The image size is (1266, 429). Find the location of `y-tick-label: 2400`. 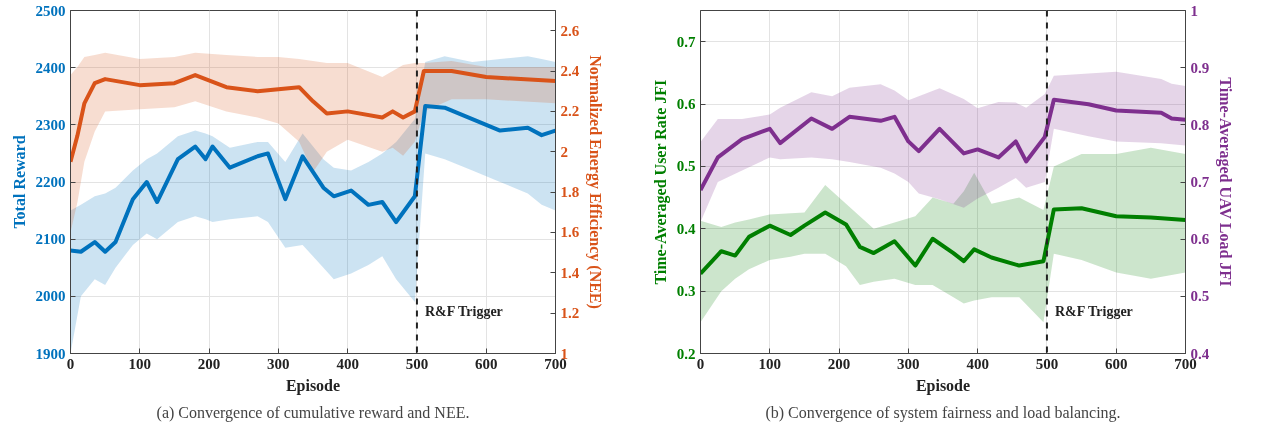

y-tick-label: 2400 is located at coordinates (50, 67).